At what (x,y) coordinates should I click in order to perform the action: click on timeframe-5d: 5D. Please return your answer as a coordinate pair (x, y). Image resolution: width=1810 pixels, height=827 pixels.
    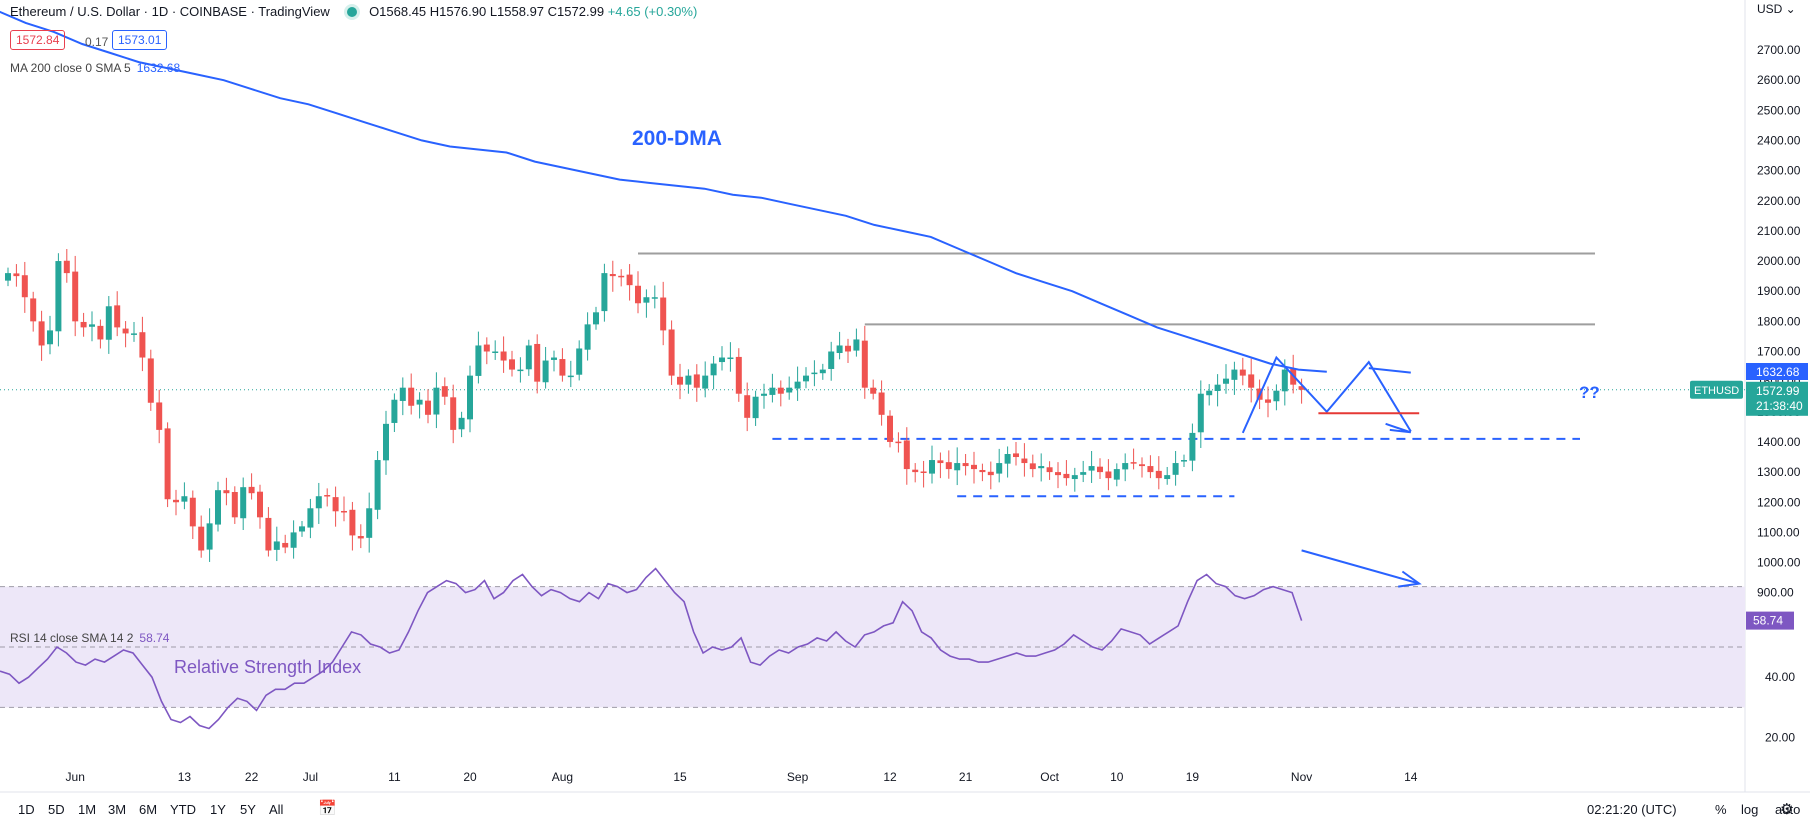
    Looking at the image, I should click on (56, 809).